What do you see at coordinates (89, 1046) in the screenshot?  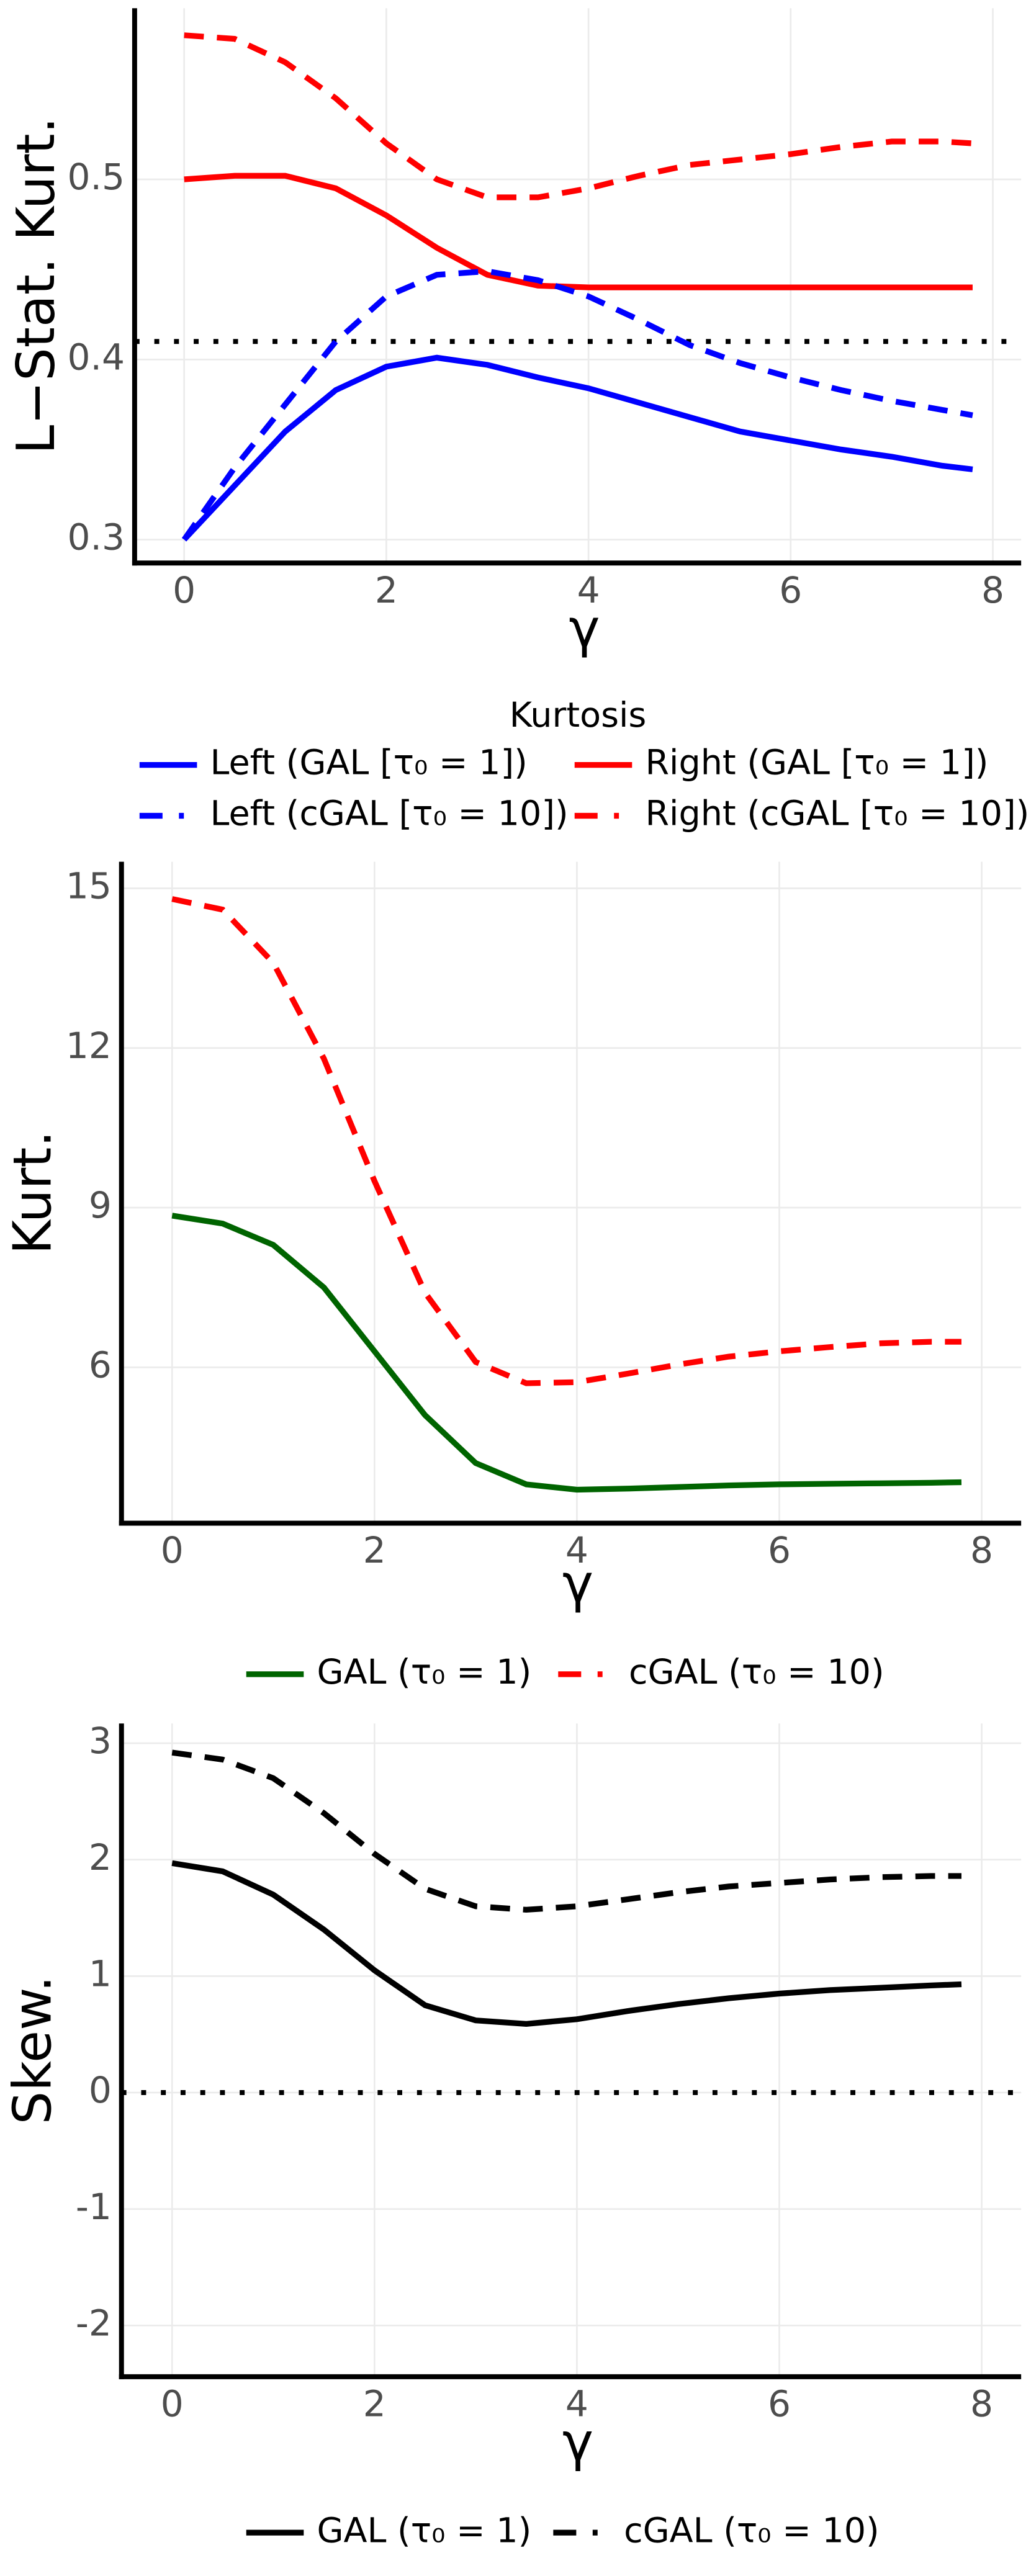 I see `y-tick-label: 12` at bounding box center [89, 1046].